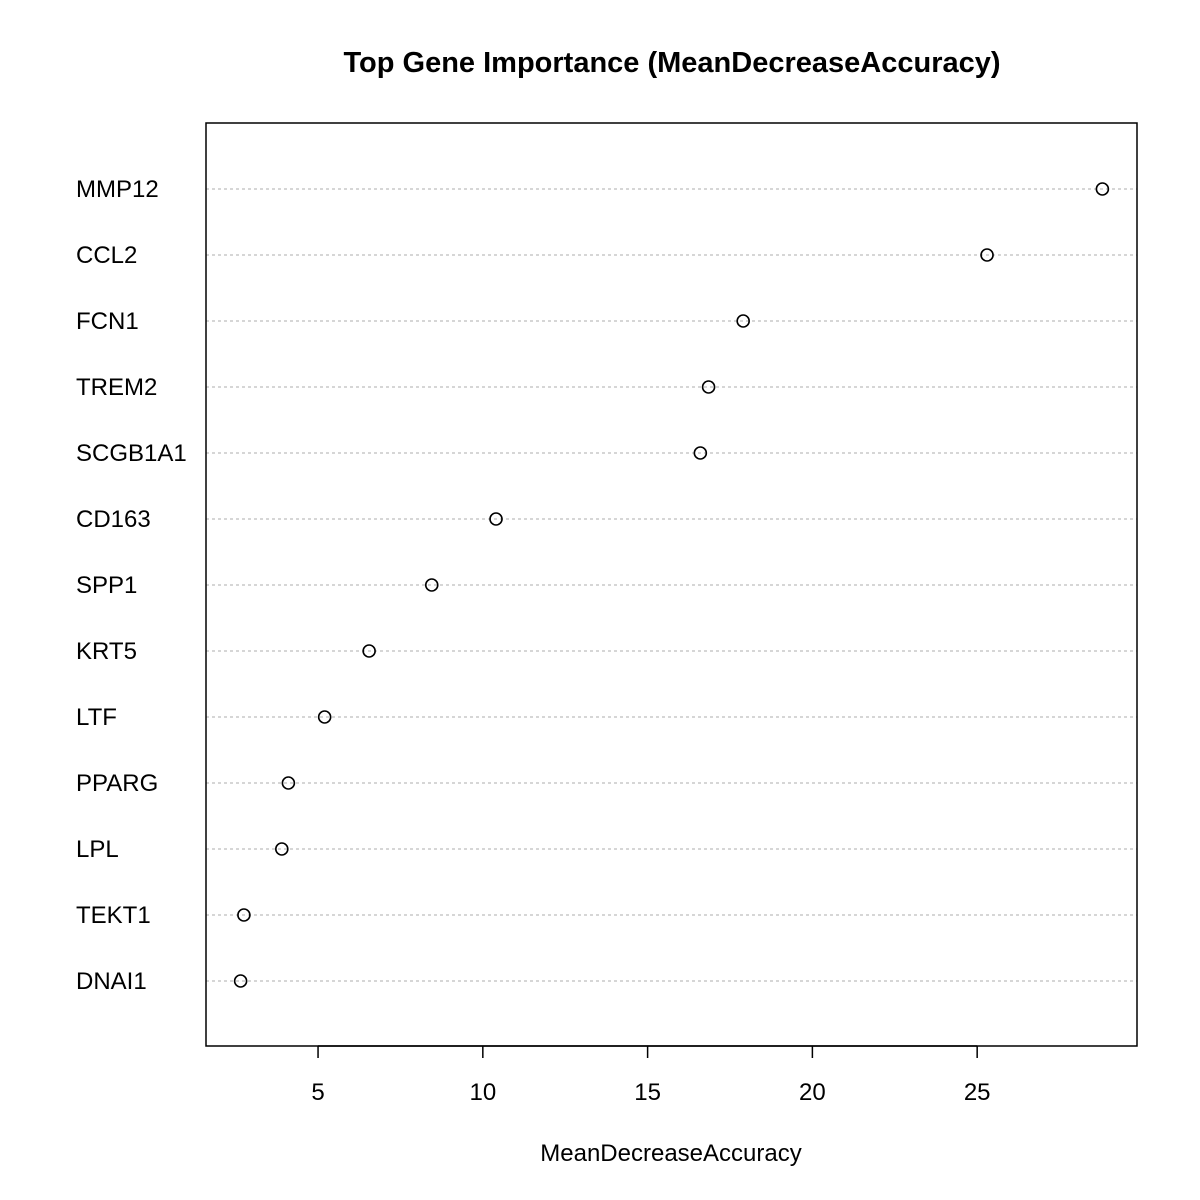 This screenshot has width=1200, height=1200. I want to click on x-tick-label: 25, so click(977, 1092).